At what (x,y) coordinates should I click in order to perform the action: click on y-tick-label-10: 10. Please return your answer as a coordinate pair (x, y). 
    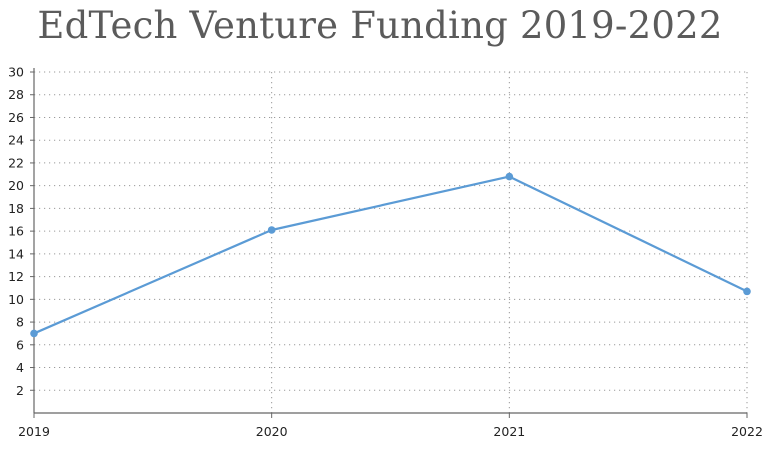
    Looking at the image, I should click on (16, 299).